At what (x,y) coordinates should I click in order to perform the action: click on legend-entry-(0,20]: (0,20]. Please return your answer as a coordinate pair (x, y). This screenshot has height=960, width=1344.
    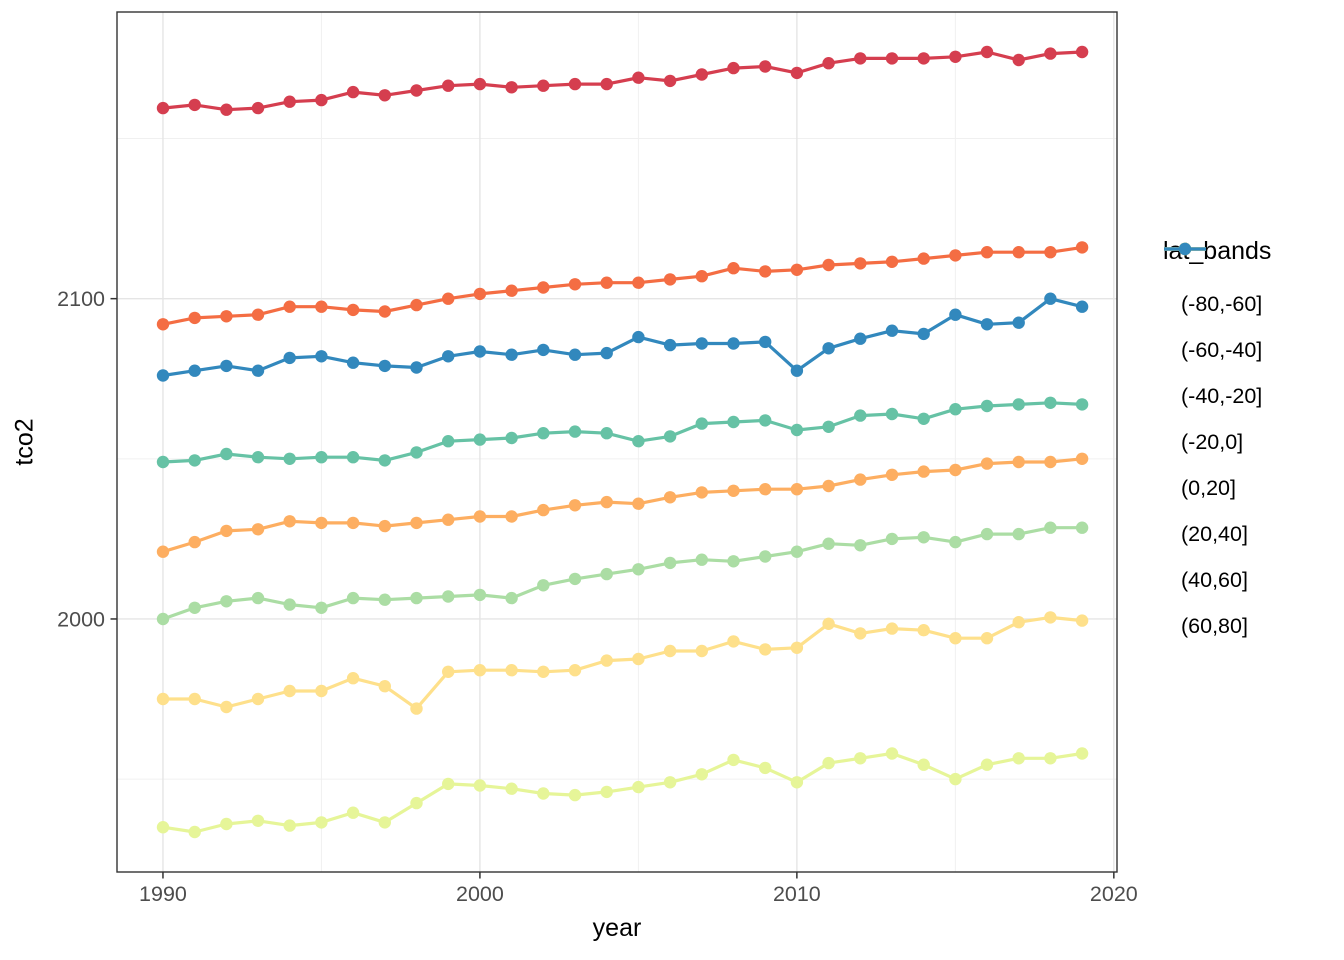
    Looking at the image, I should click on (1217, 376).